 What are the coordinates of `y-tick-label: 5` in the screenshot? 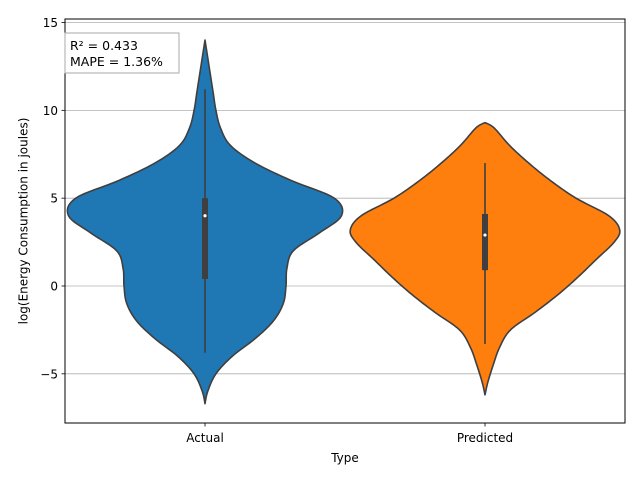 It's located at (54, 199).